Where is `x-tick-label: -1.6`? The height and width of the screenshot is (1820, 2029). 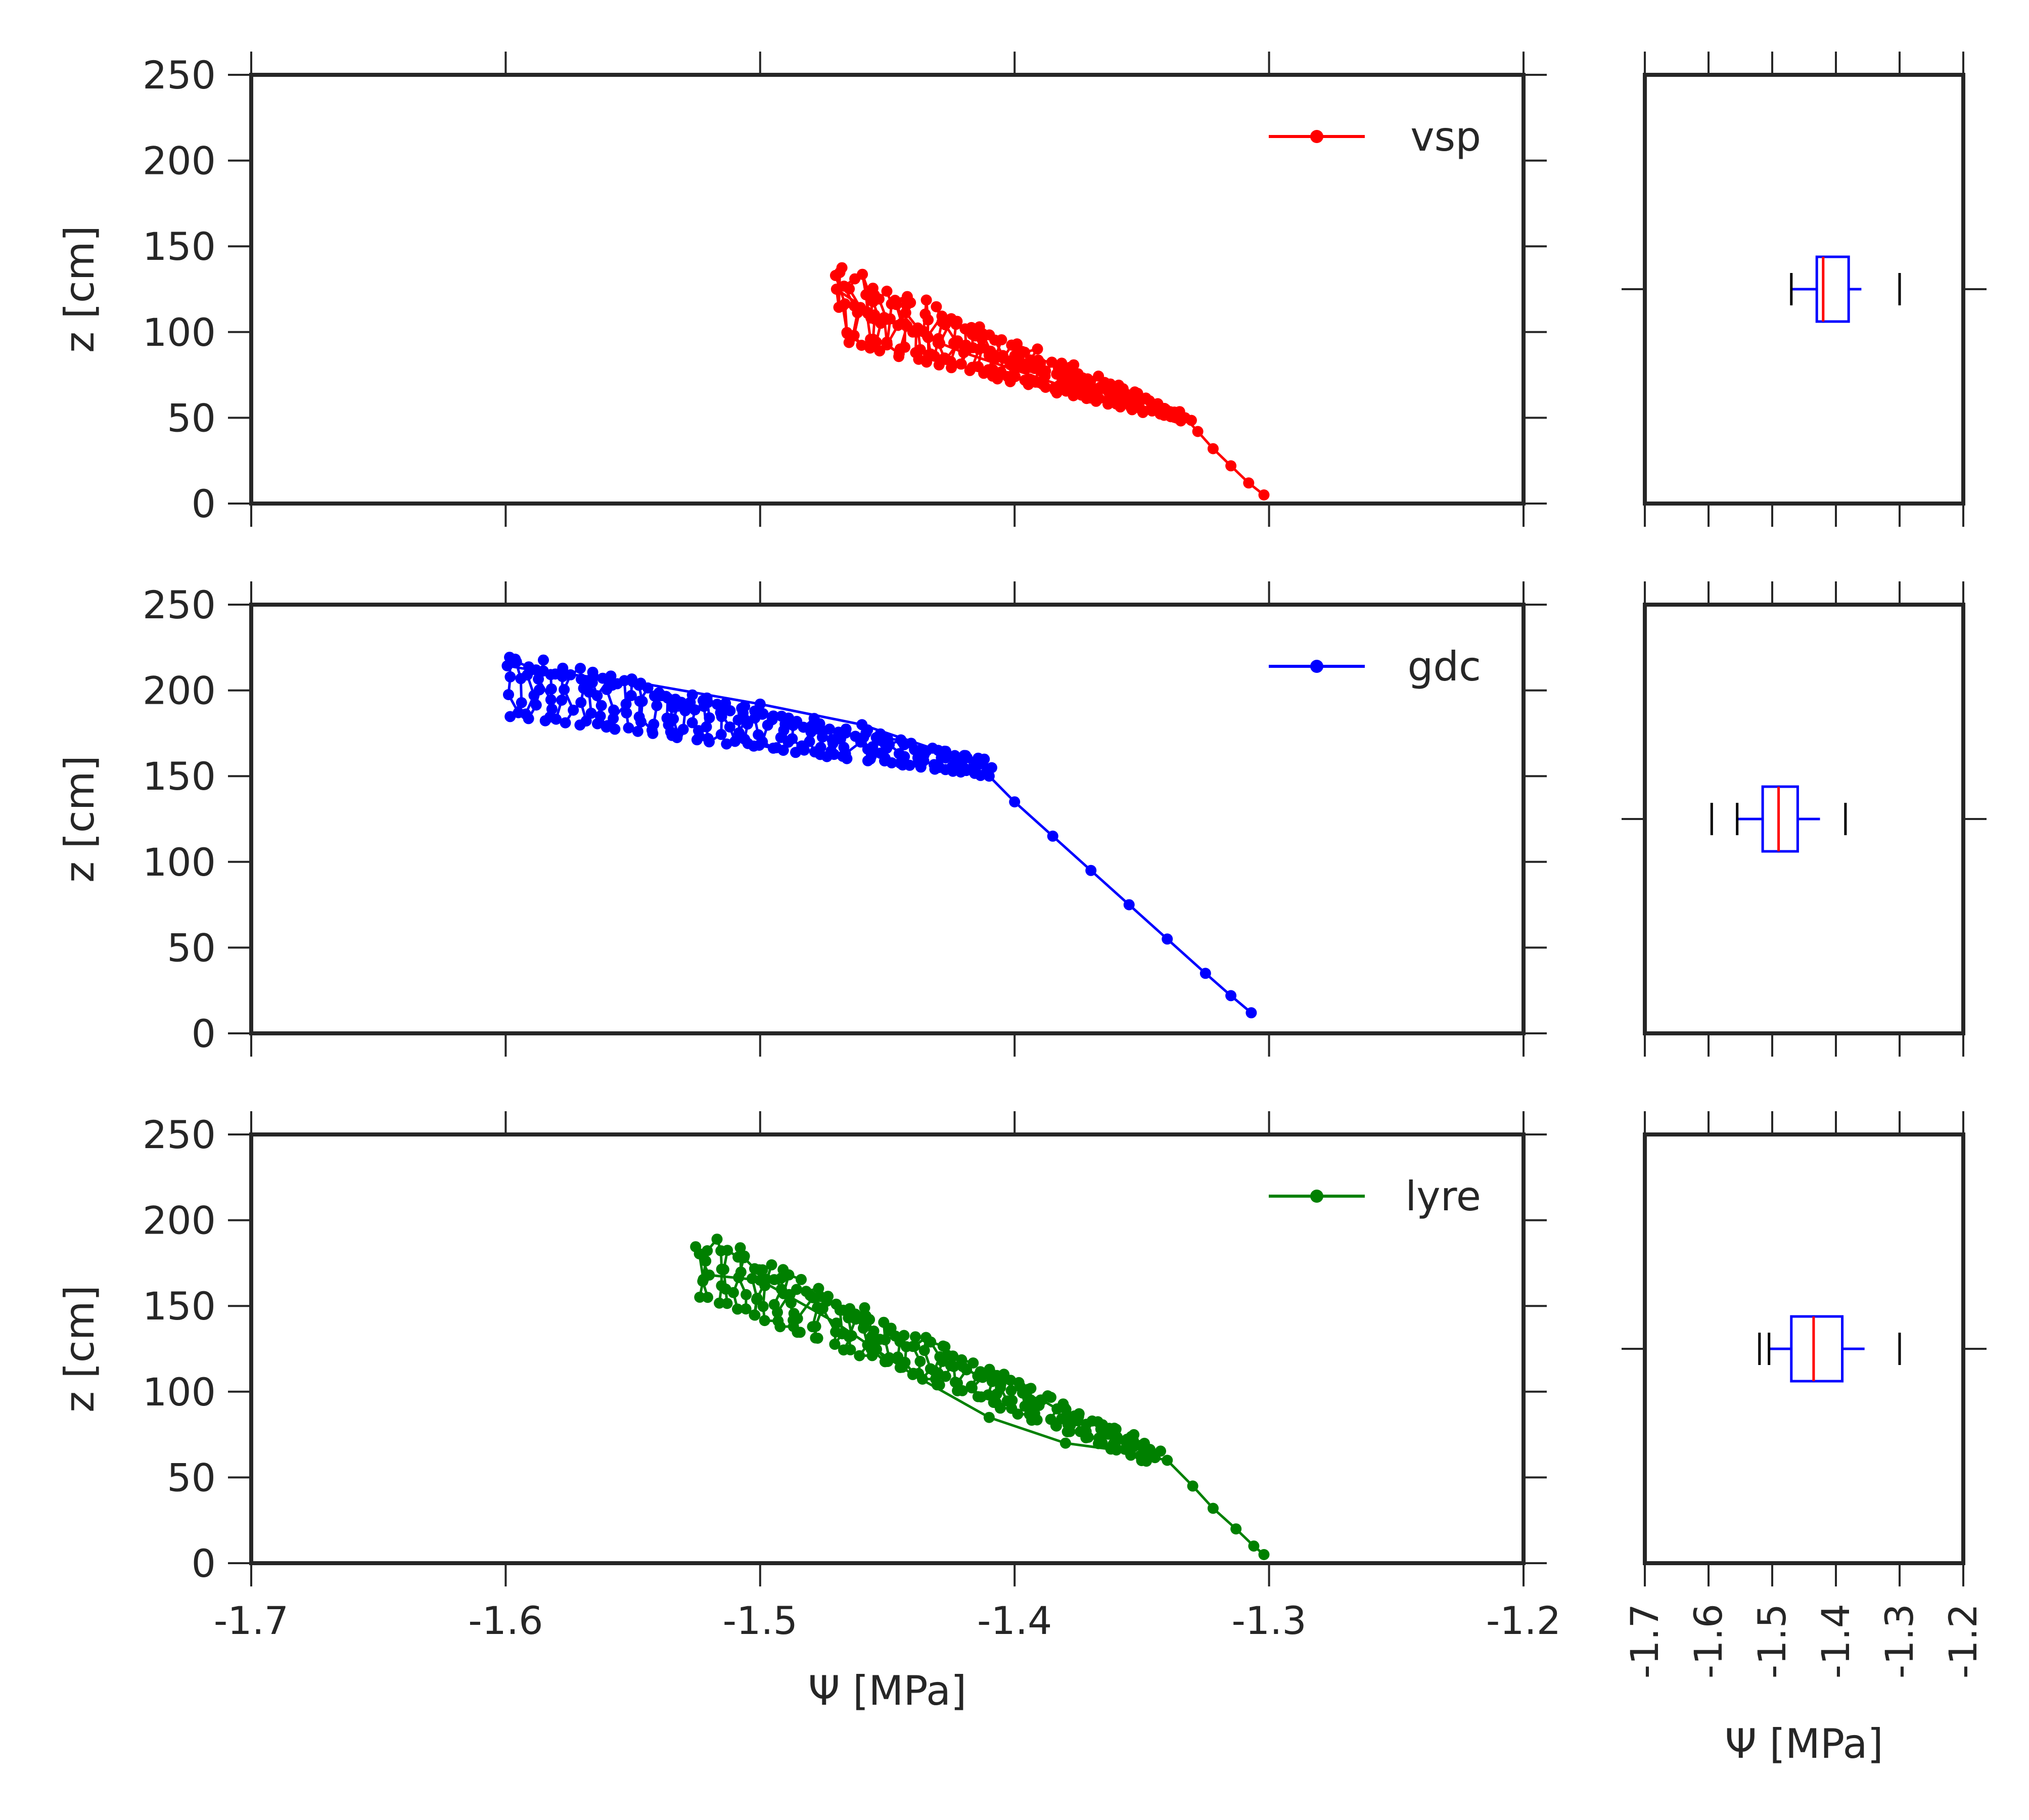
x-tick-label: -1.6 is located at coordinates (505, 1620).